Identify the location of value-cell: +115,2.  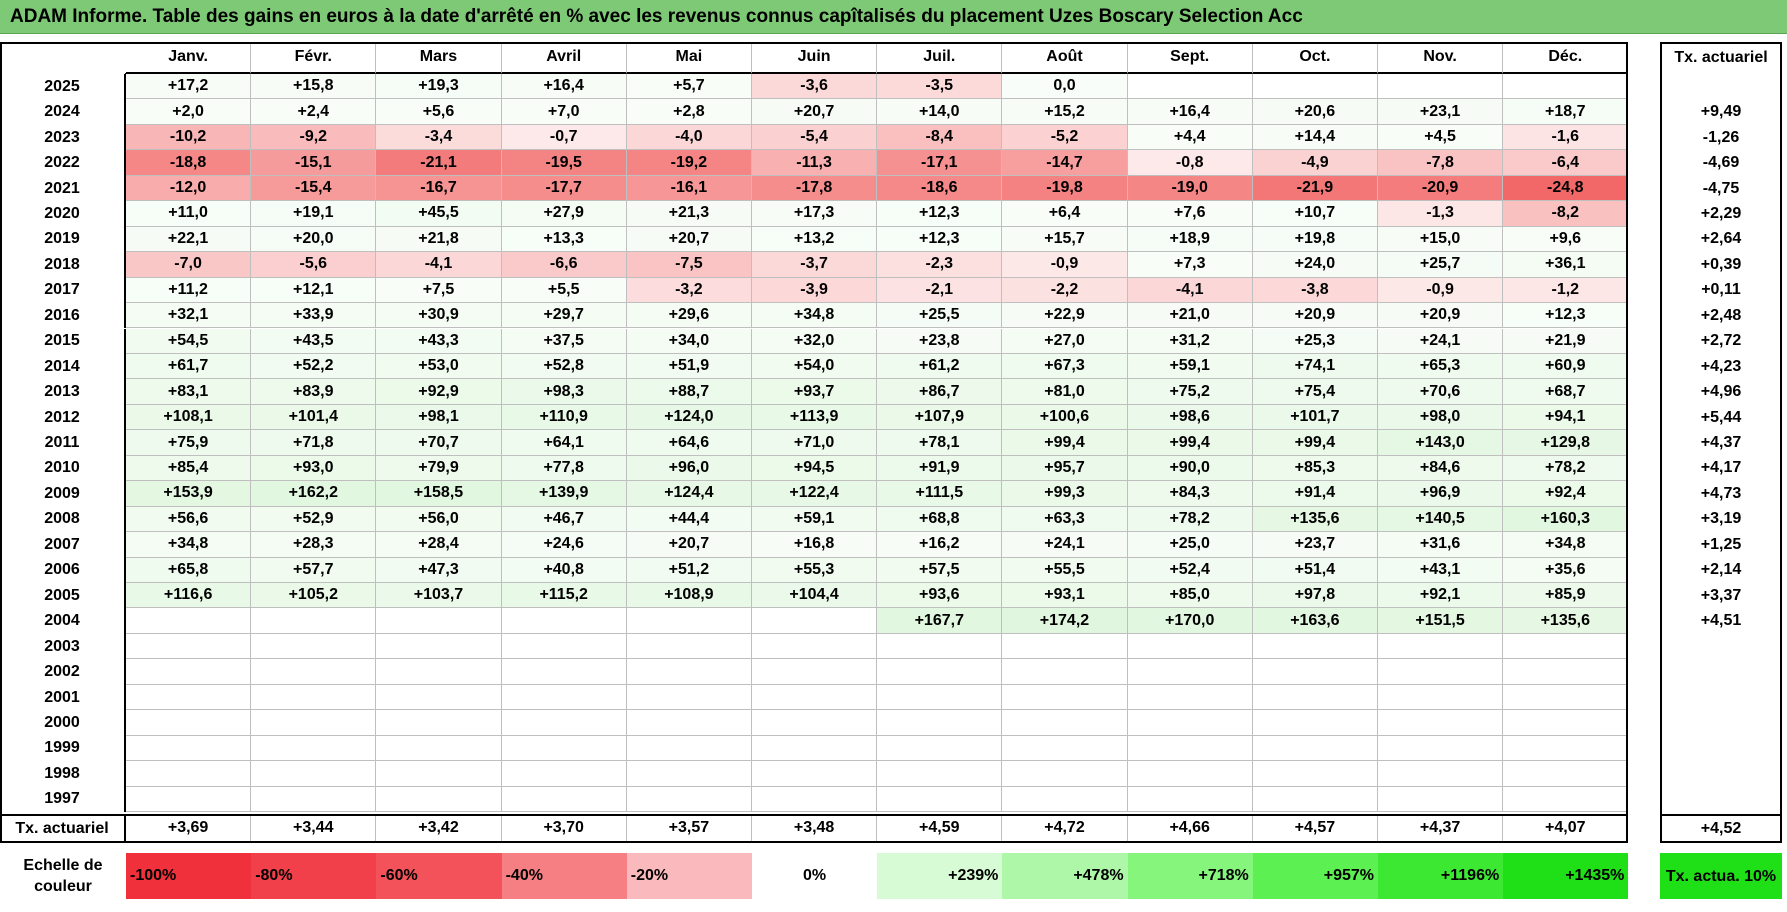
(564, 596).